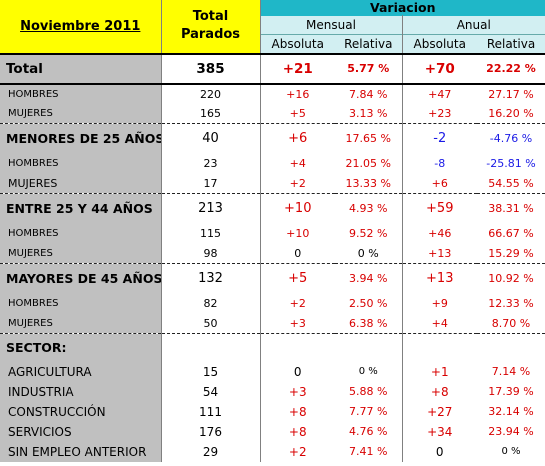  What do you see at coordinates (439, 208) in the screenshot?
I see `row-annual-absolute: +59` at bounding box center [439, 208].